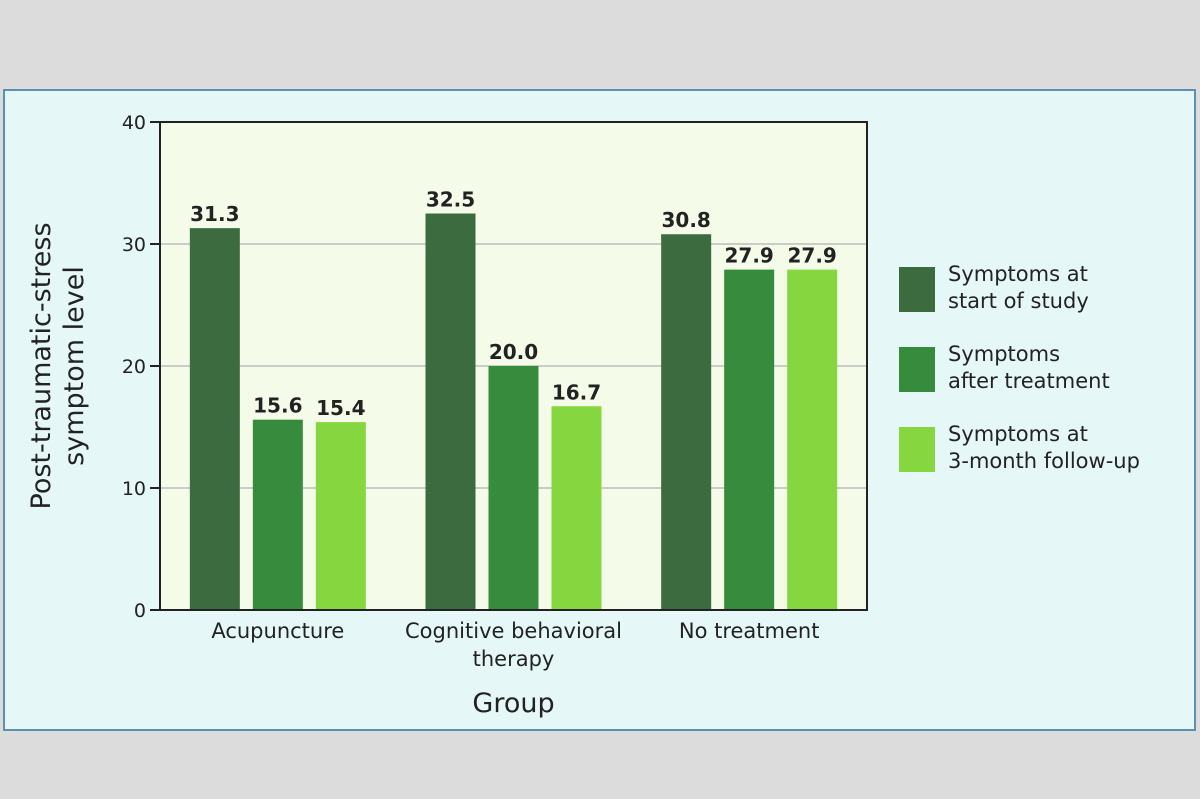 This screenshot has width=1200, height=799. Describe the element at coordinates (340, 516) in the screenshot. I see `bar-s2-c0` at that location.